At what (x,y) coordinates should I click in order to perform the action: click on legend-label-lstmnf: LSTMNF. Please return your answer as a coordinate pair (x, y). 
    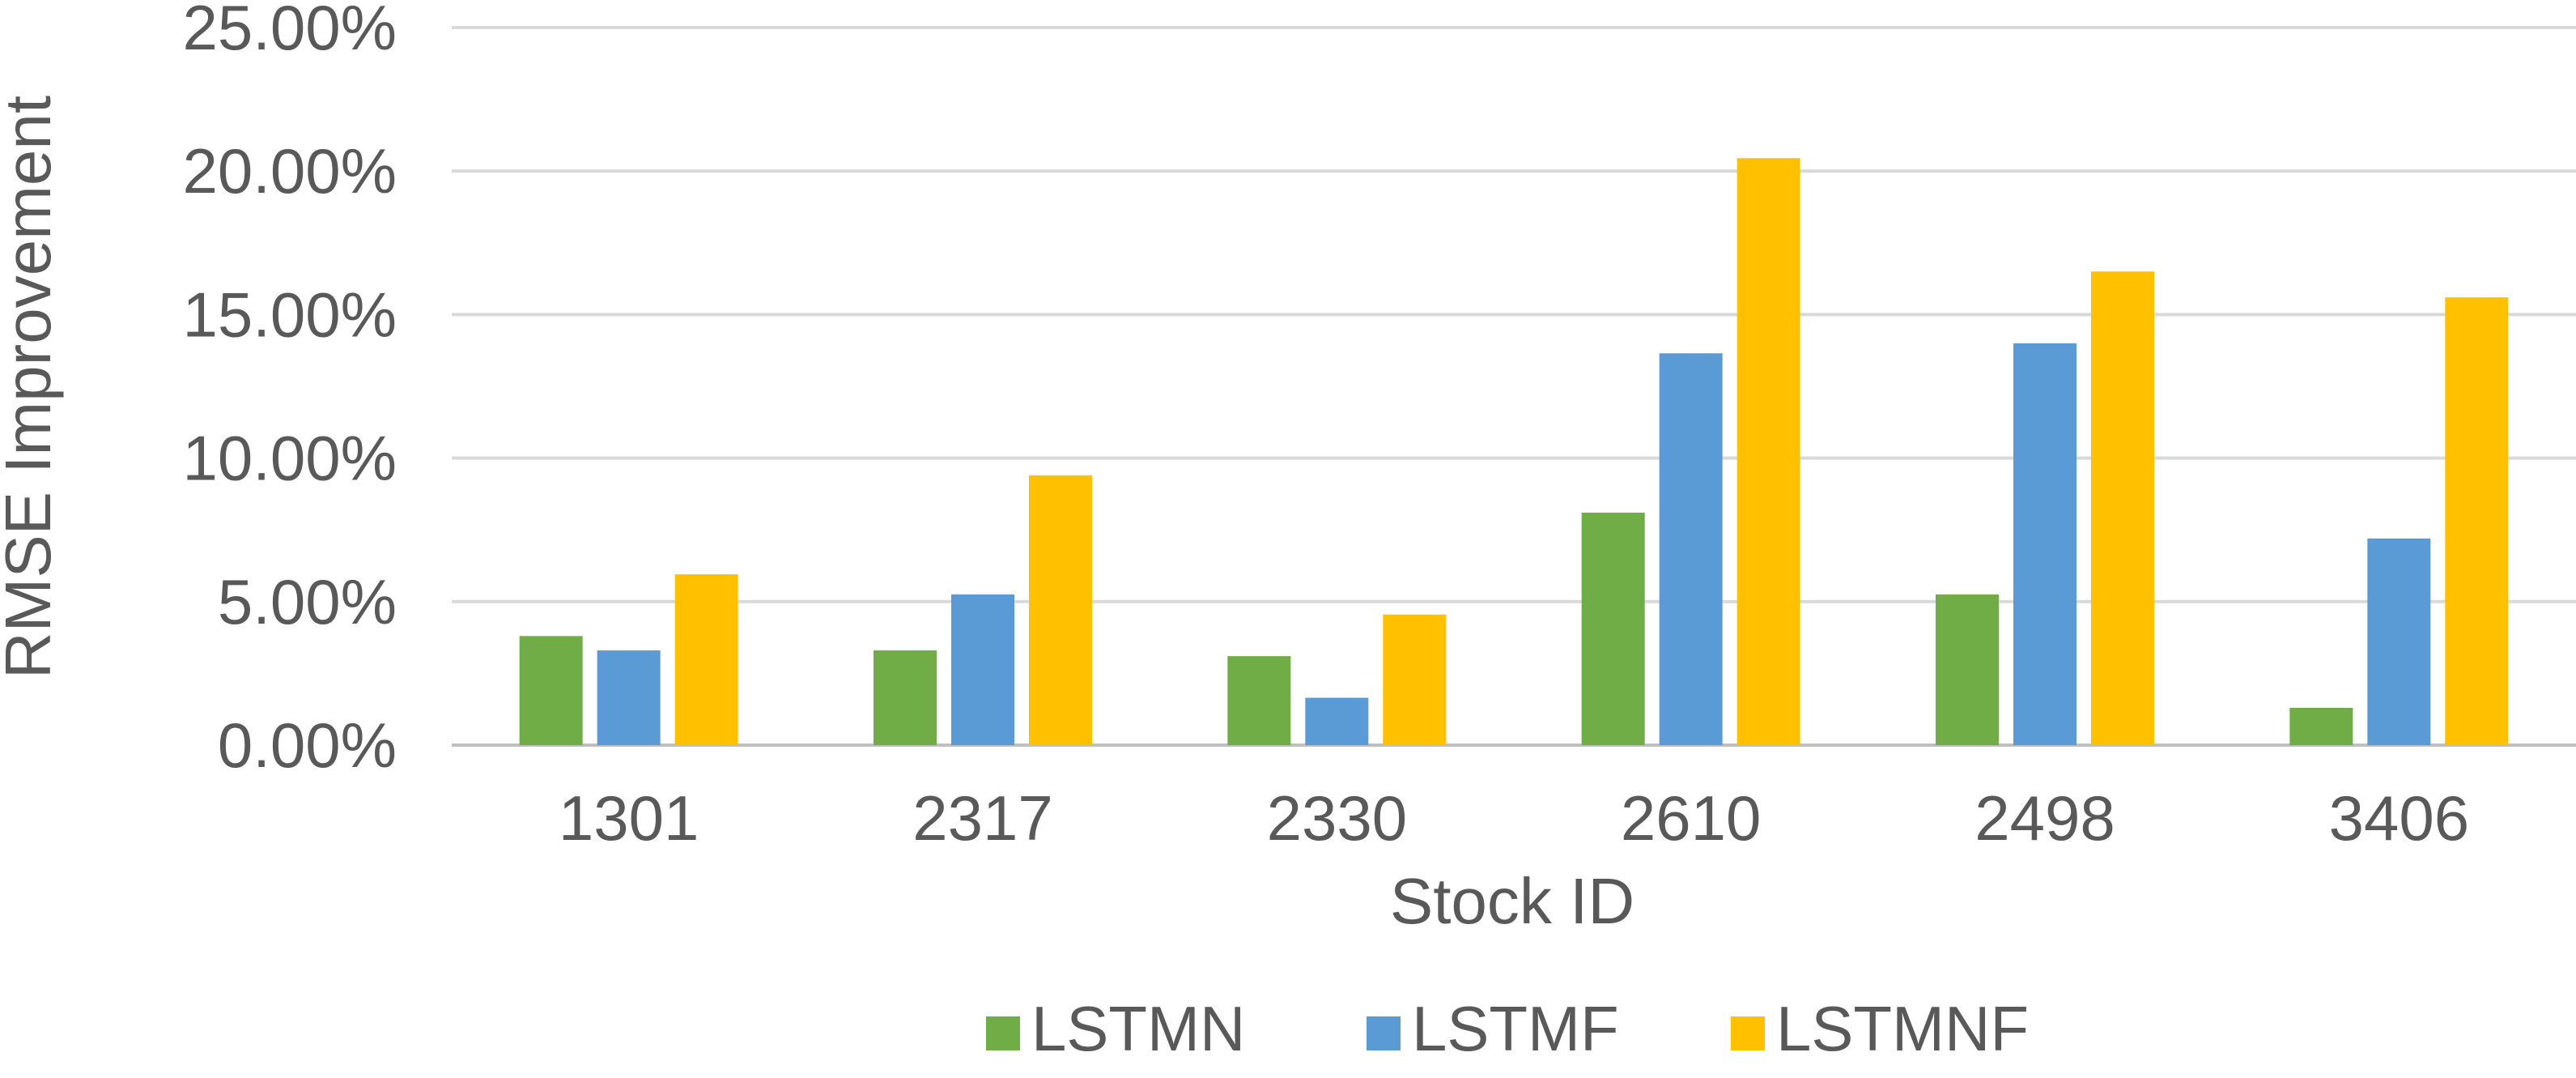
    Looking at the image, I should click on (1902, 1028).